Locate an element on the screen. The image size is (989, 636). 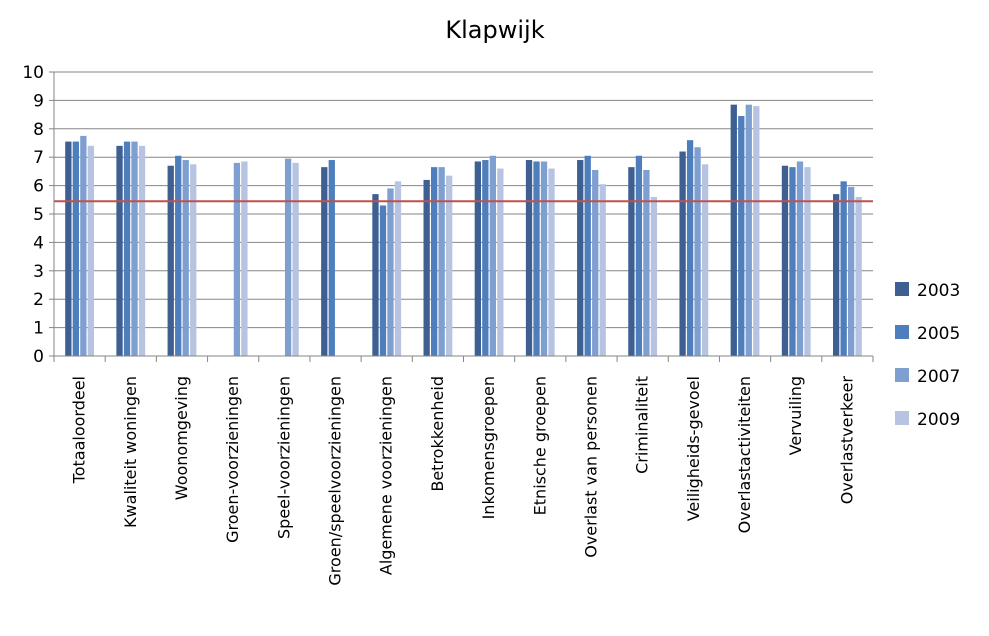
legend: 2003 2005 2007 2009 is located at coordinates (927, 355).